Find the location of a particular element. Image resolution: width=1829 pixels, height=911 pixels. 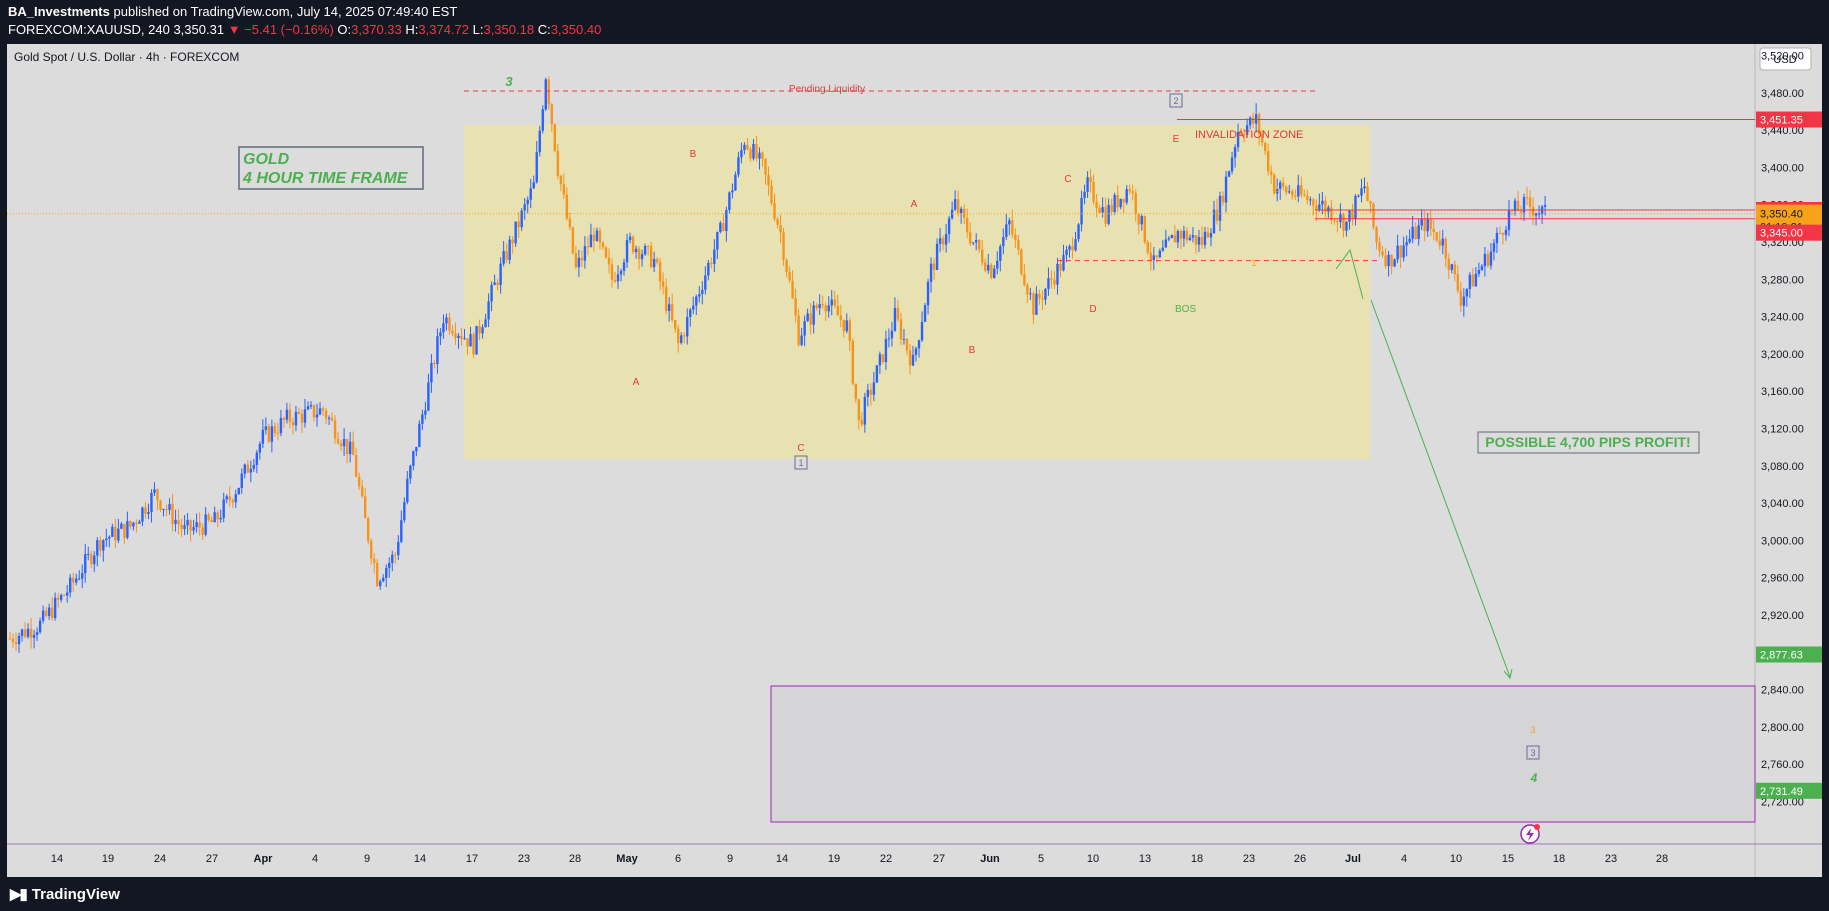

tradingview-logo: ▶▮ TradingView is located at coordinates (65, 894).